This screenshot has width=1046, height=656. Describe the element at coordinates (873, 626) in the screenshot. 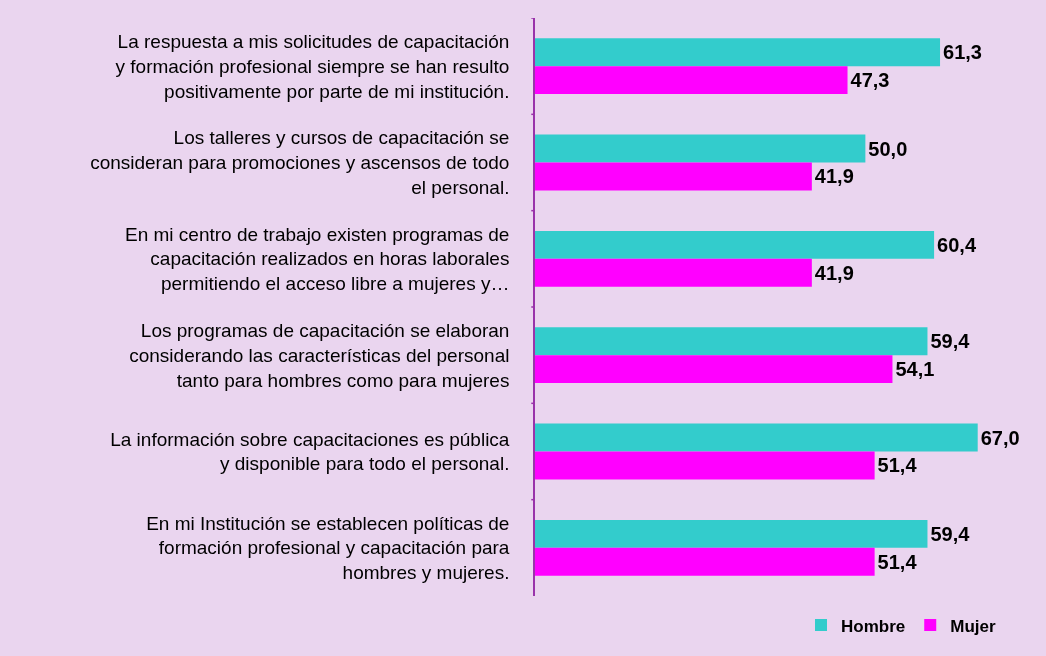

I see `legend-label: Hombre` at that location.